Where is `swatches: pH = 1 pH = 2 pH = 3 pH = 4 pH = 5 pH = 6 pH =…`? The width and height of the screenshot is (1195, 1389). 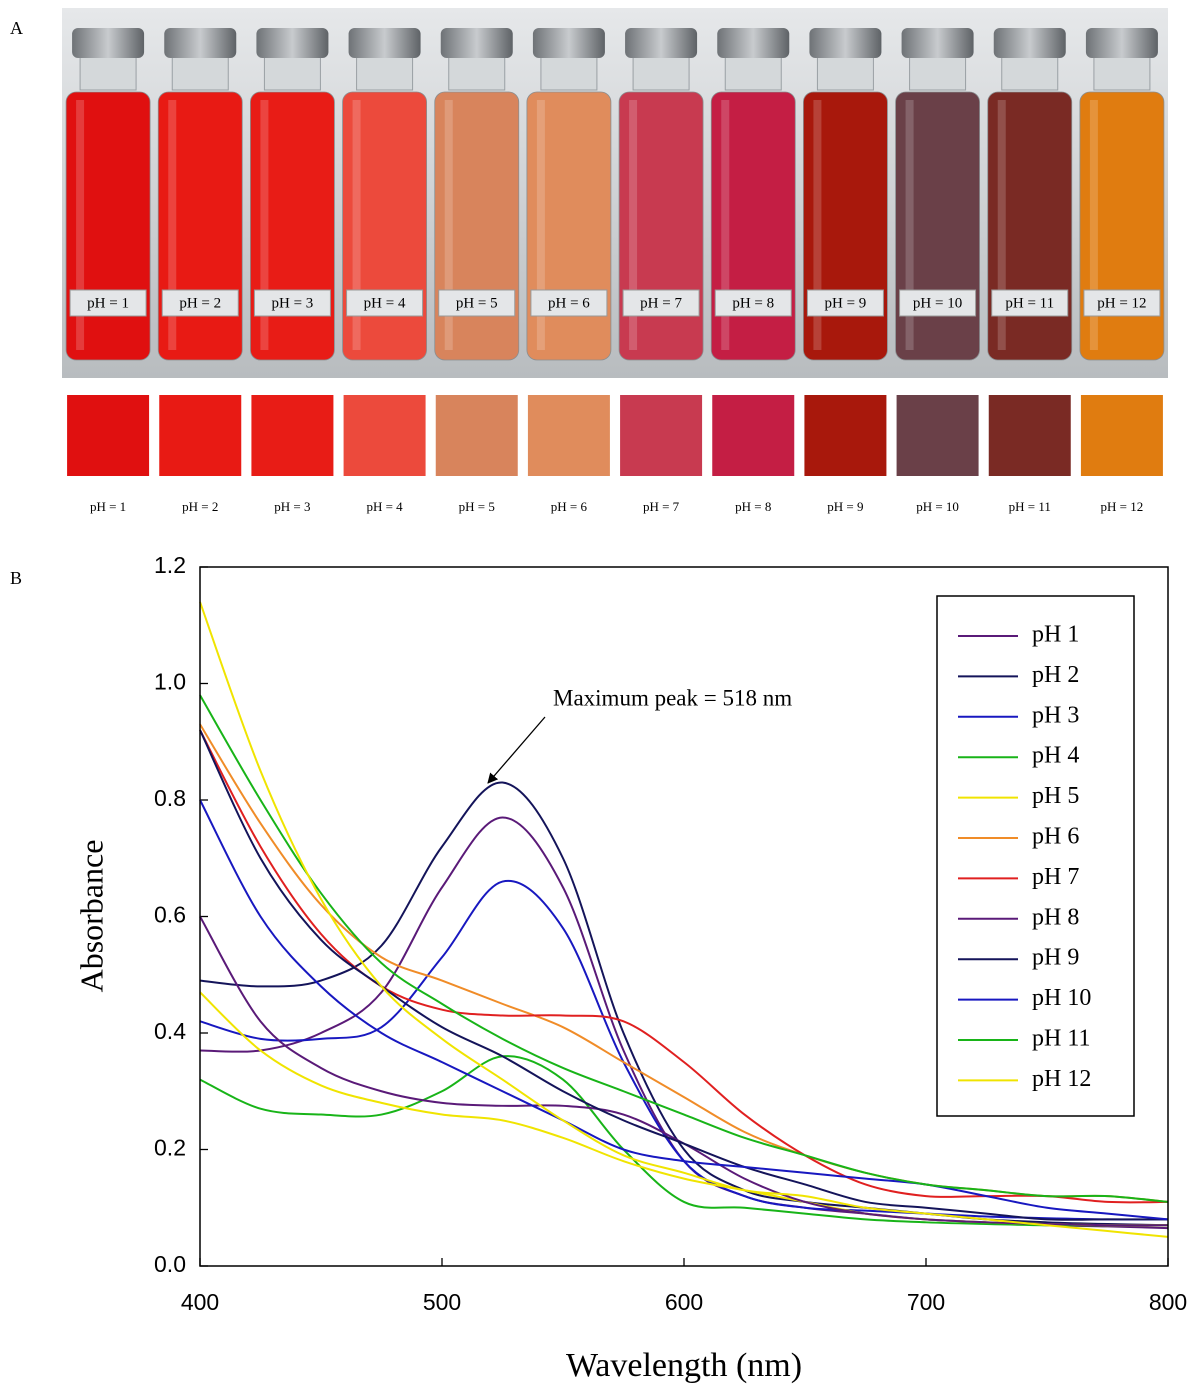
swatches: pH = 1 pH = 2 pH = 3 pH = 4 pH = 5 pH = 6 pH =… is located at coordinates (615, 454).